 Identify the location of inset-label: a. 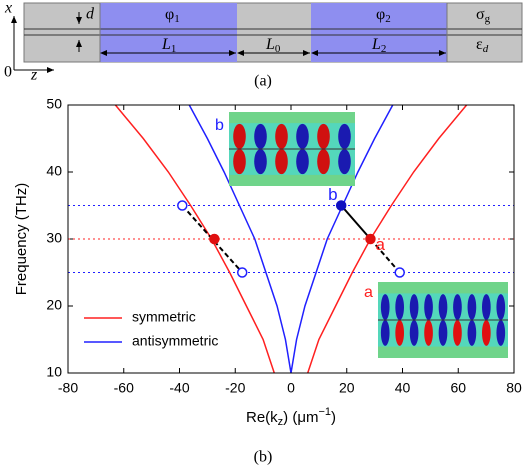
(368, 292).